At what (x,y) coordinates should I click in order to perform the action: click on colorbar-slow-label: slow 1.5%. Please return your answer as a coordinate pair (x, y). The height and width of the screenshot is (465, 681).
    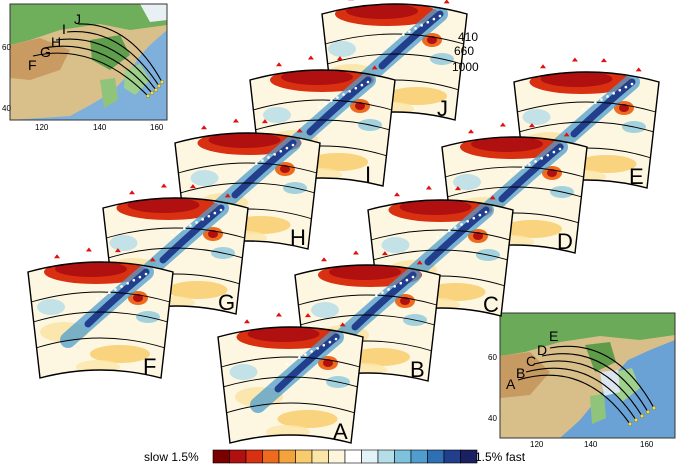
    Looking at the image, I should click on (171, 457).